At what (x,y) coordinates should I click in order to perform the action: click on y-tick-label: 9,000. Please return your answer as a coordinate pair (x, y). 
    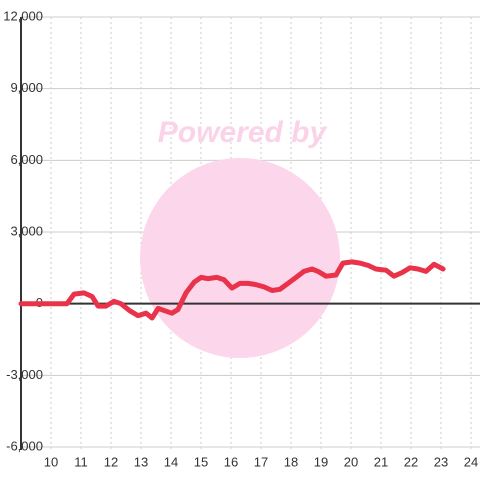
    Looking at the image, I should click on (26, 87).